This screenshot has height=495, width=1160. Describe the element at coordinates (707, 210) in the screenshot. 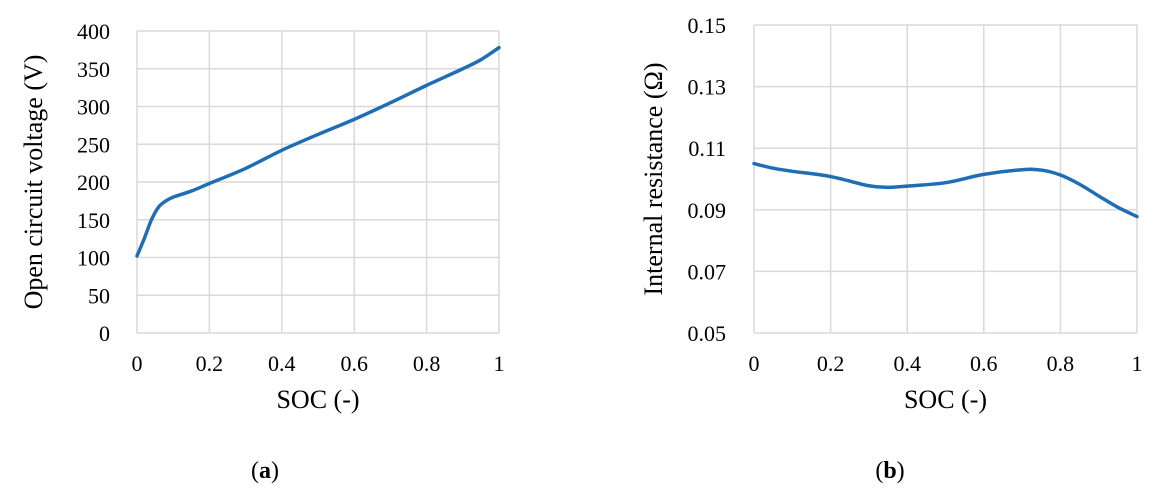

I see `y-tick-label: 0.09` at that location.